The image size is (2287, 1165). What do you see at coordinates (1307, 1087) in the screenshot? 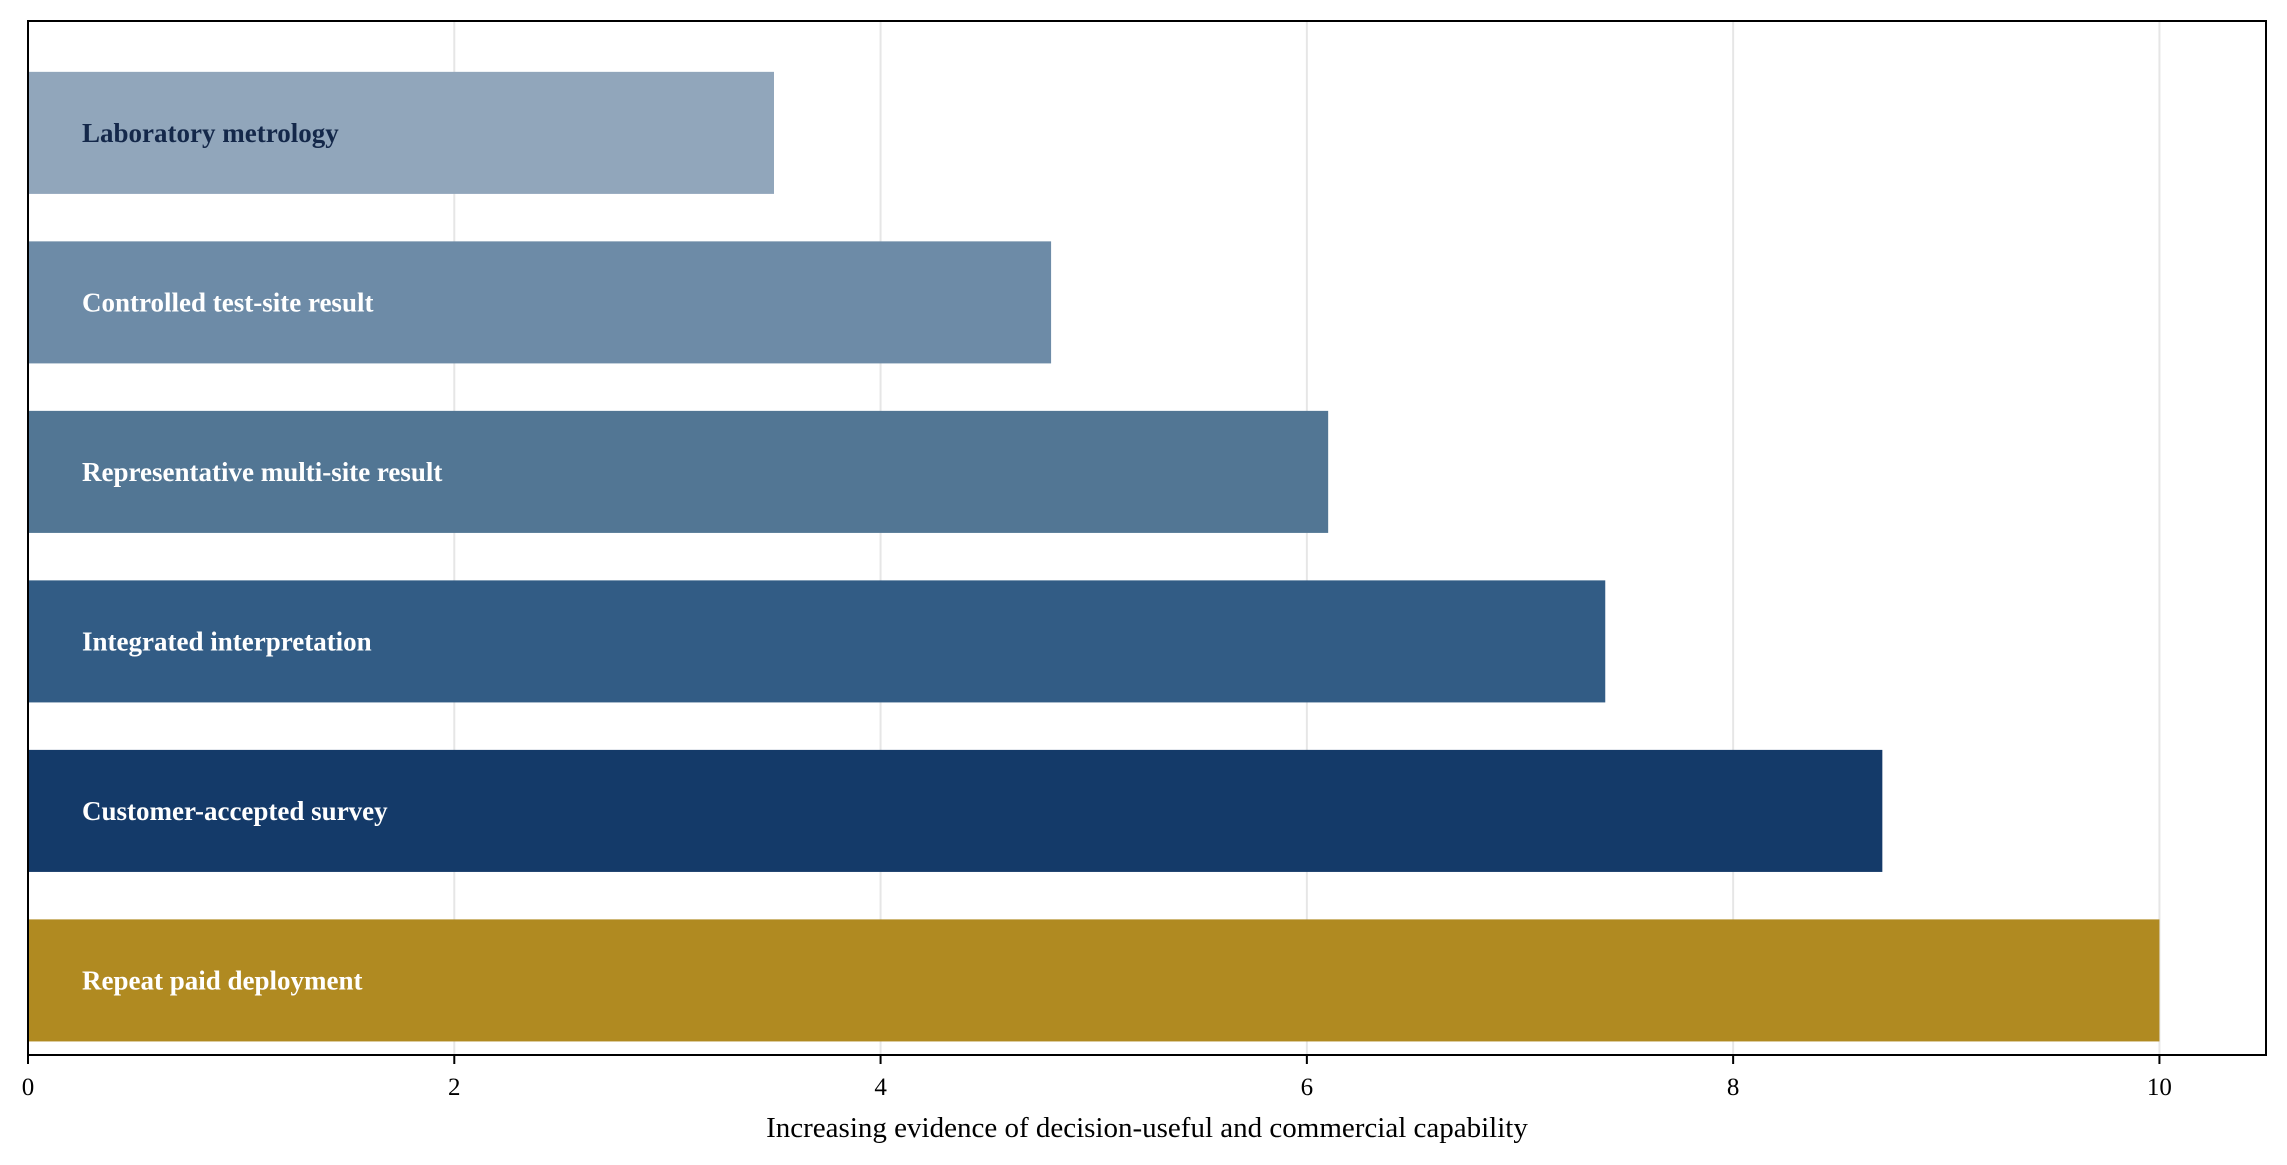
I see `x-tick-label: 6` at bounding box center [1307, 1087].